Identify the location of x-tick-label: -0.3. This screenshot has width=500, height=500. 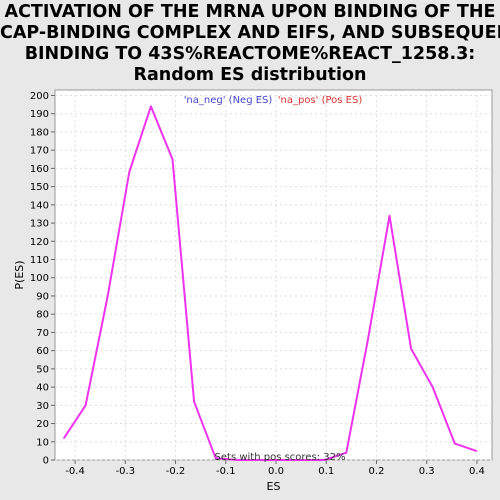
(126, 471).